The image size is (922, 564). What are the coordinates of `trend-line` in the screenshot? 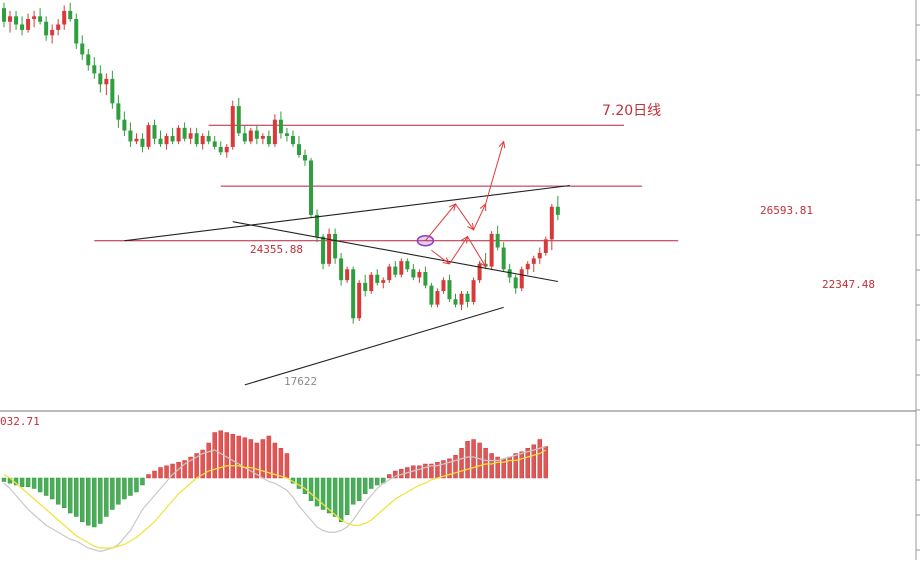 It's located at (374, 346).